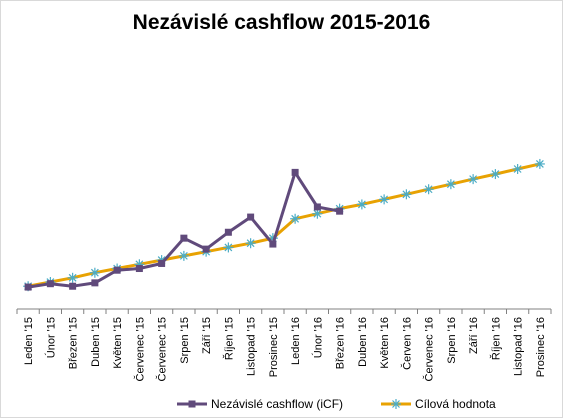  Describe the element at coordinates (363, 342) in the screenshot. I see `x-tick-label: Duben '16` at that location.